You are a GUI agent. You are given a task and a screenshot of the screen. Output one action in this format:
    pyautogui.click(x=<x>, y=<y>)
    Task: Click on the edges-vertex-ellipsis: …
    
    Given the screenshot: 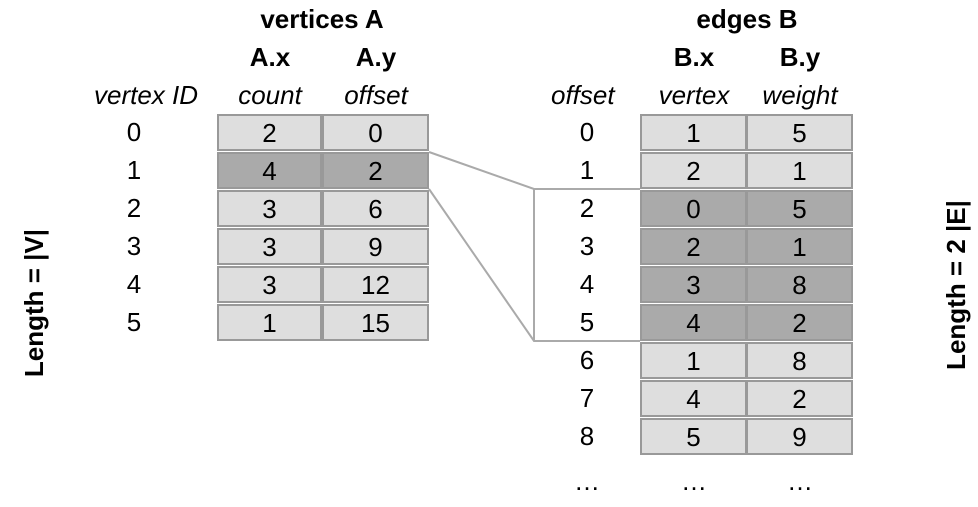 What is the action you would take?
    pyautogui.click(x=694, y=481)
    